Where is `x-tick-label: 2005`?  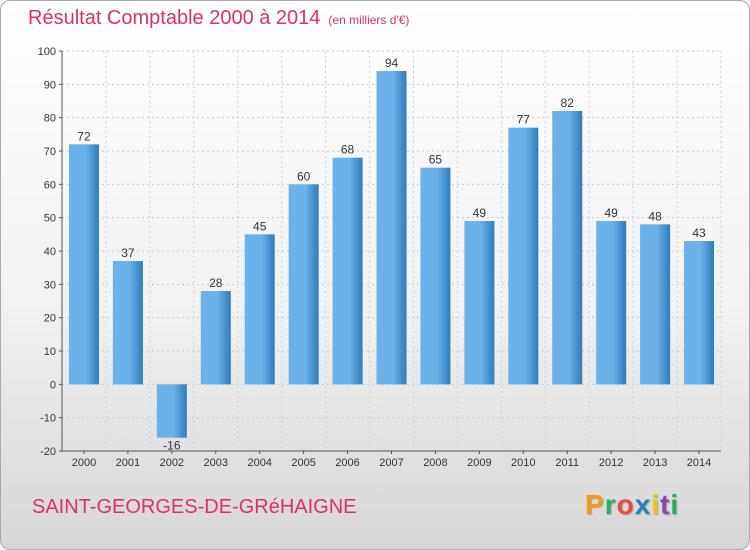
x-tick-label: 2005 is located at coordinates (303, 463).